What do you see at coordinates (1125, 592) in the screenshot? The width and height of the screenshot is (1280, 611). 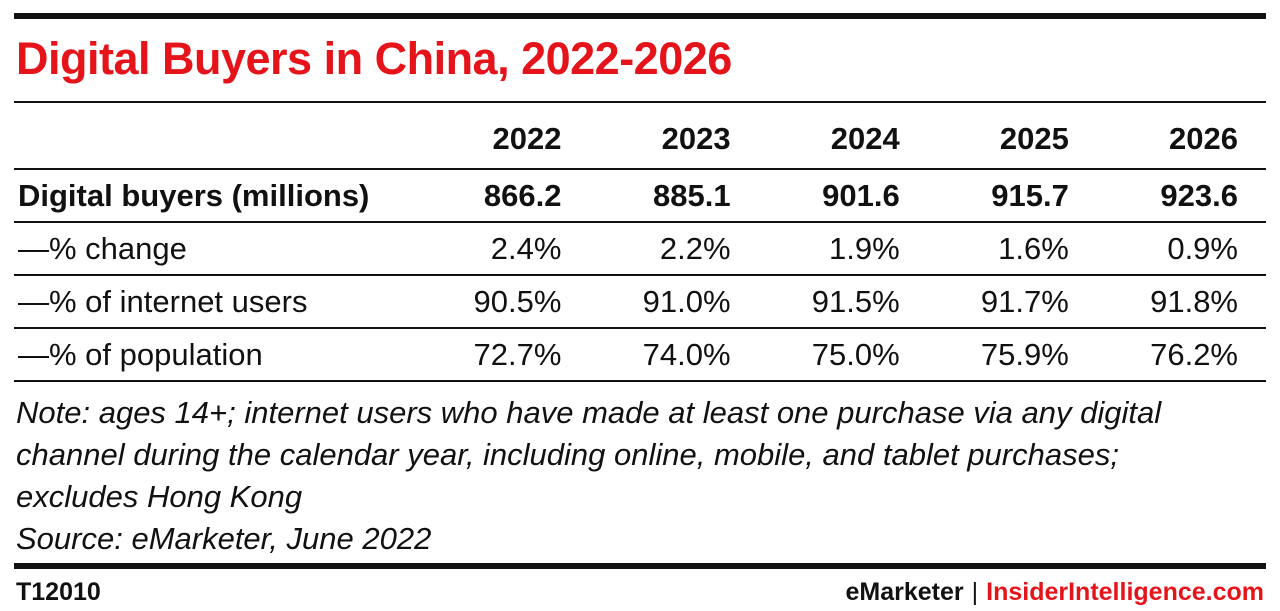 I see `brand-insider-intelligence: InsiderIntelligence.com` at bounding box center [1125, 592].